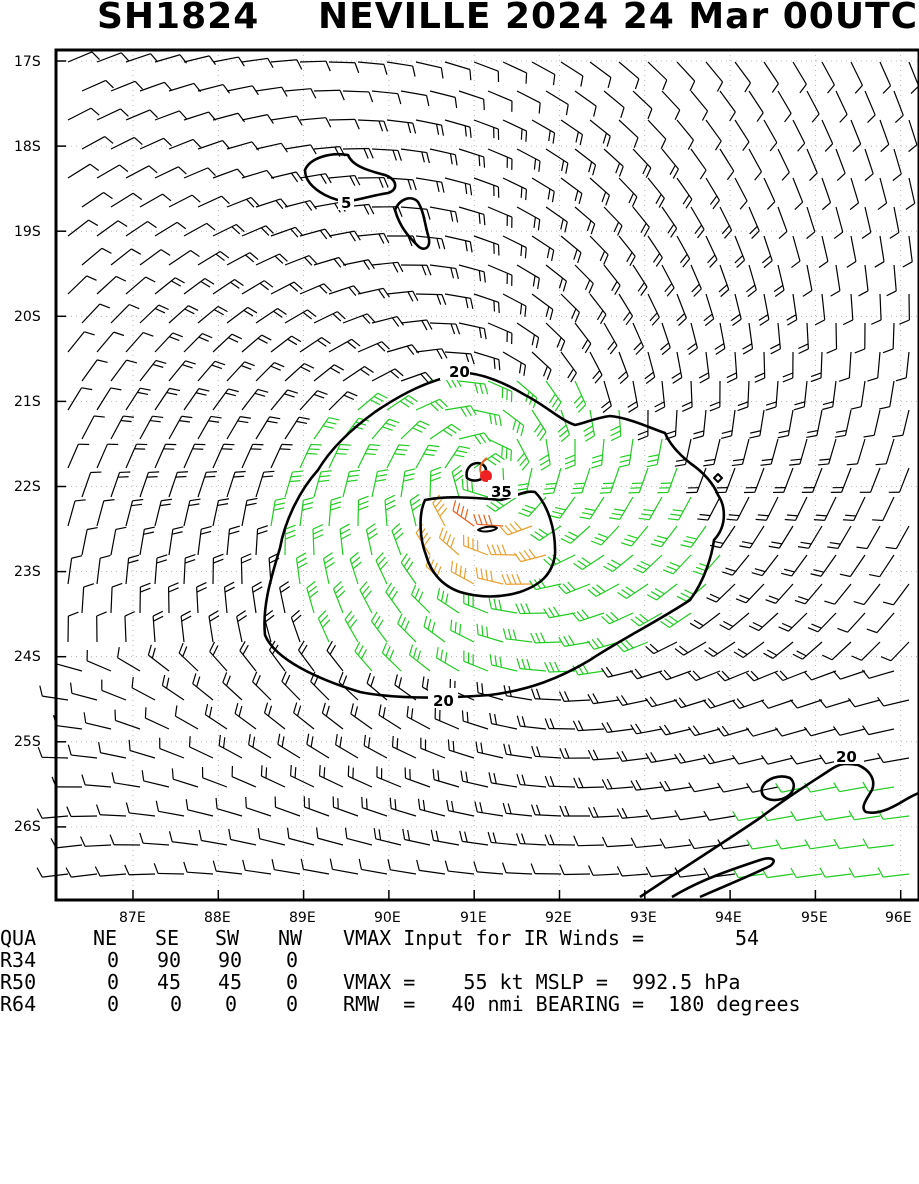  What do you see at coordinates (515, 917) in the screenshot?
I see `longitude-labels: 87E 88E 89E 90E 91E 92E 93E 94E 95E 96E` at bounding box center [515, 917].